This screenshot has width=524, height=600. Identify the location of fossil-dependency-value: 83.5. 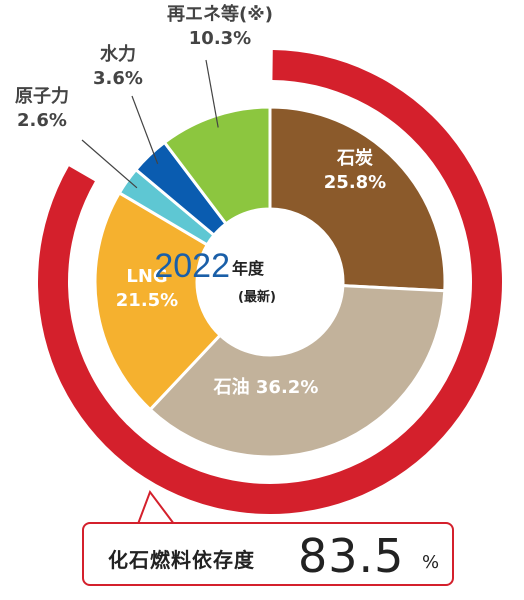
(351, 556).